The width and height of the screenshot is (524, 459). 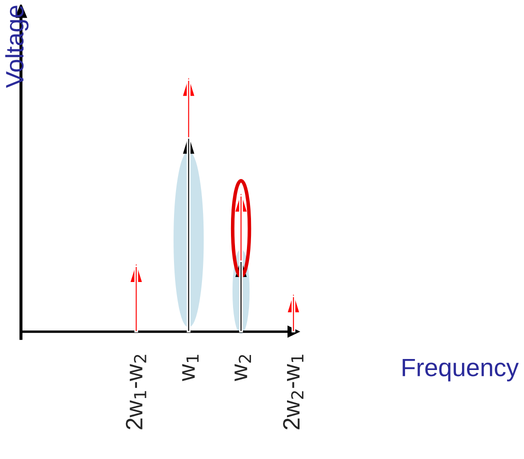 I want to click on x-tick-label: 2w$_{1}$-w$_{2}$, so click(x=136, y=392).